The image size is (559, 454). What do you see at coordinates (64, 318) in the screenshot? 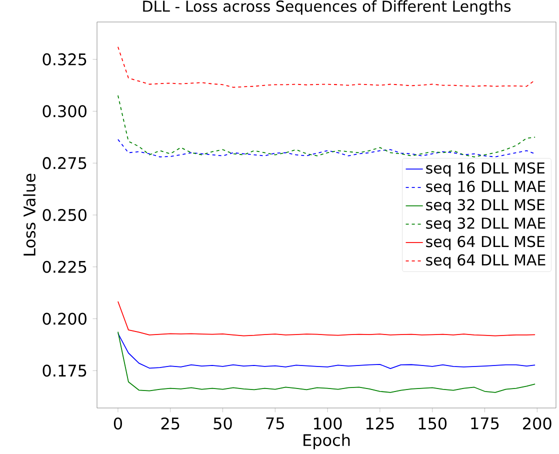
I see `y-tick-label: 0.200` at bounding box center [64, 318].